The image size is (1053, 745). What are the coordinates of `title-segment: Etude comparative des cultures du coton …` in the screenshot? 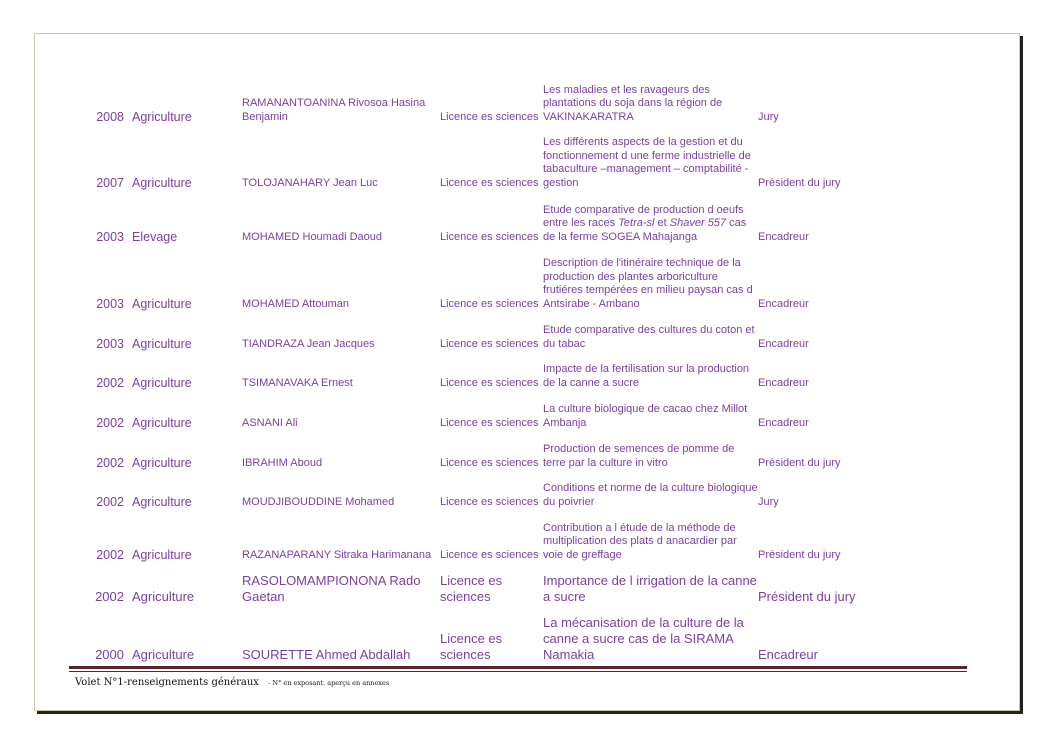 It's located at (649, 337).